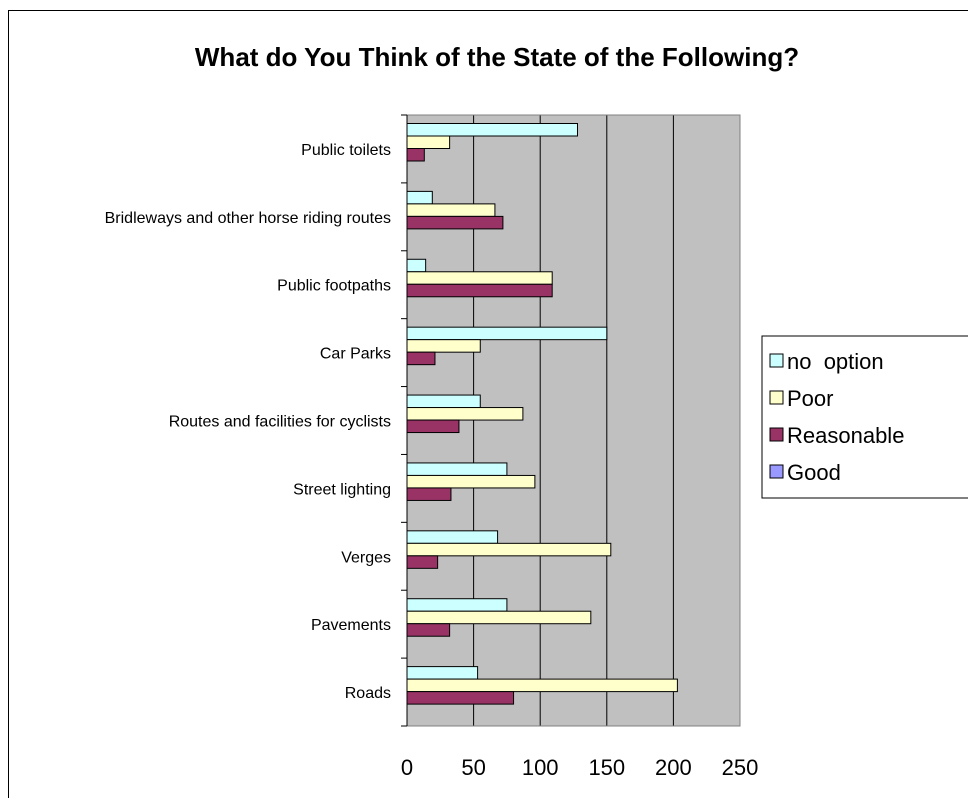 This screenshot has width=968, height=798. What do you see at coordinates (346, 150) in the screenshot?
I see `category-label: Public toilets` at bounding box center [346, 150].